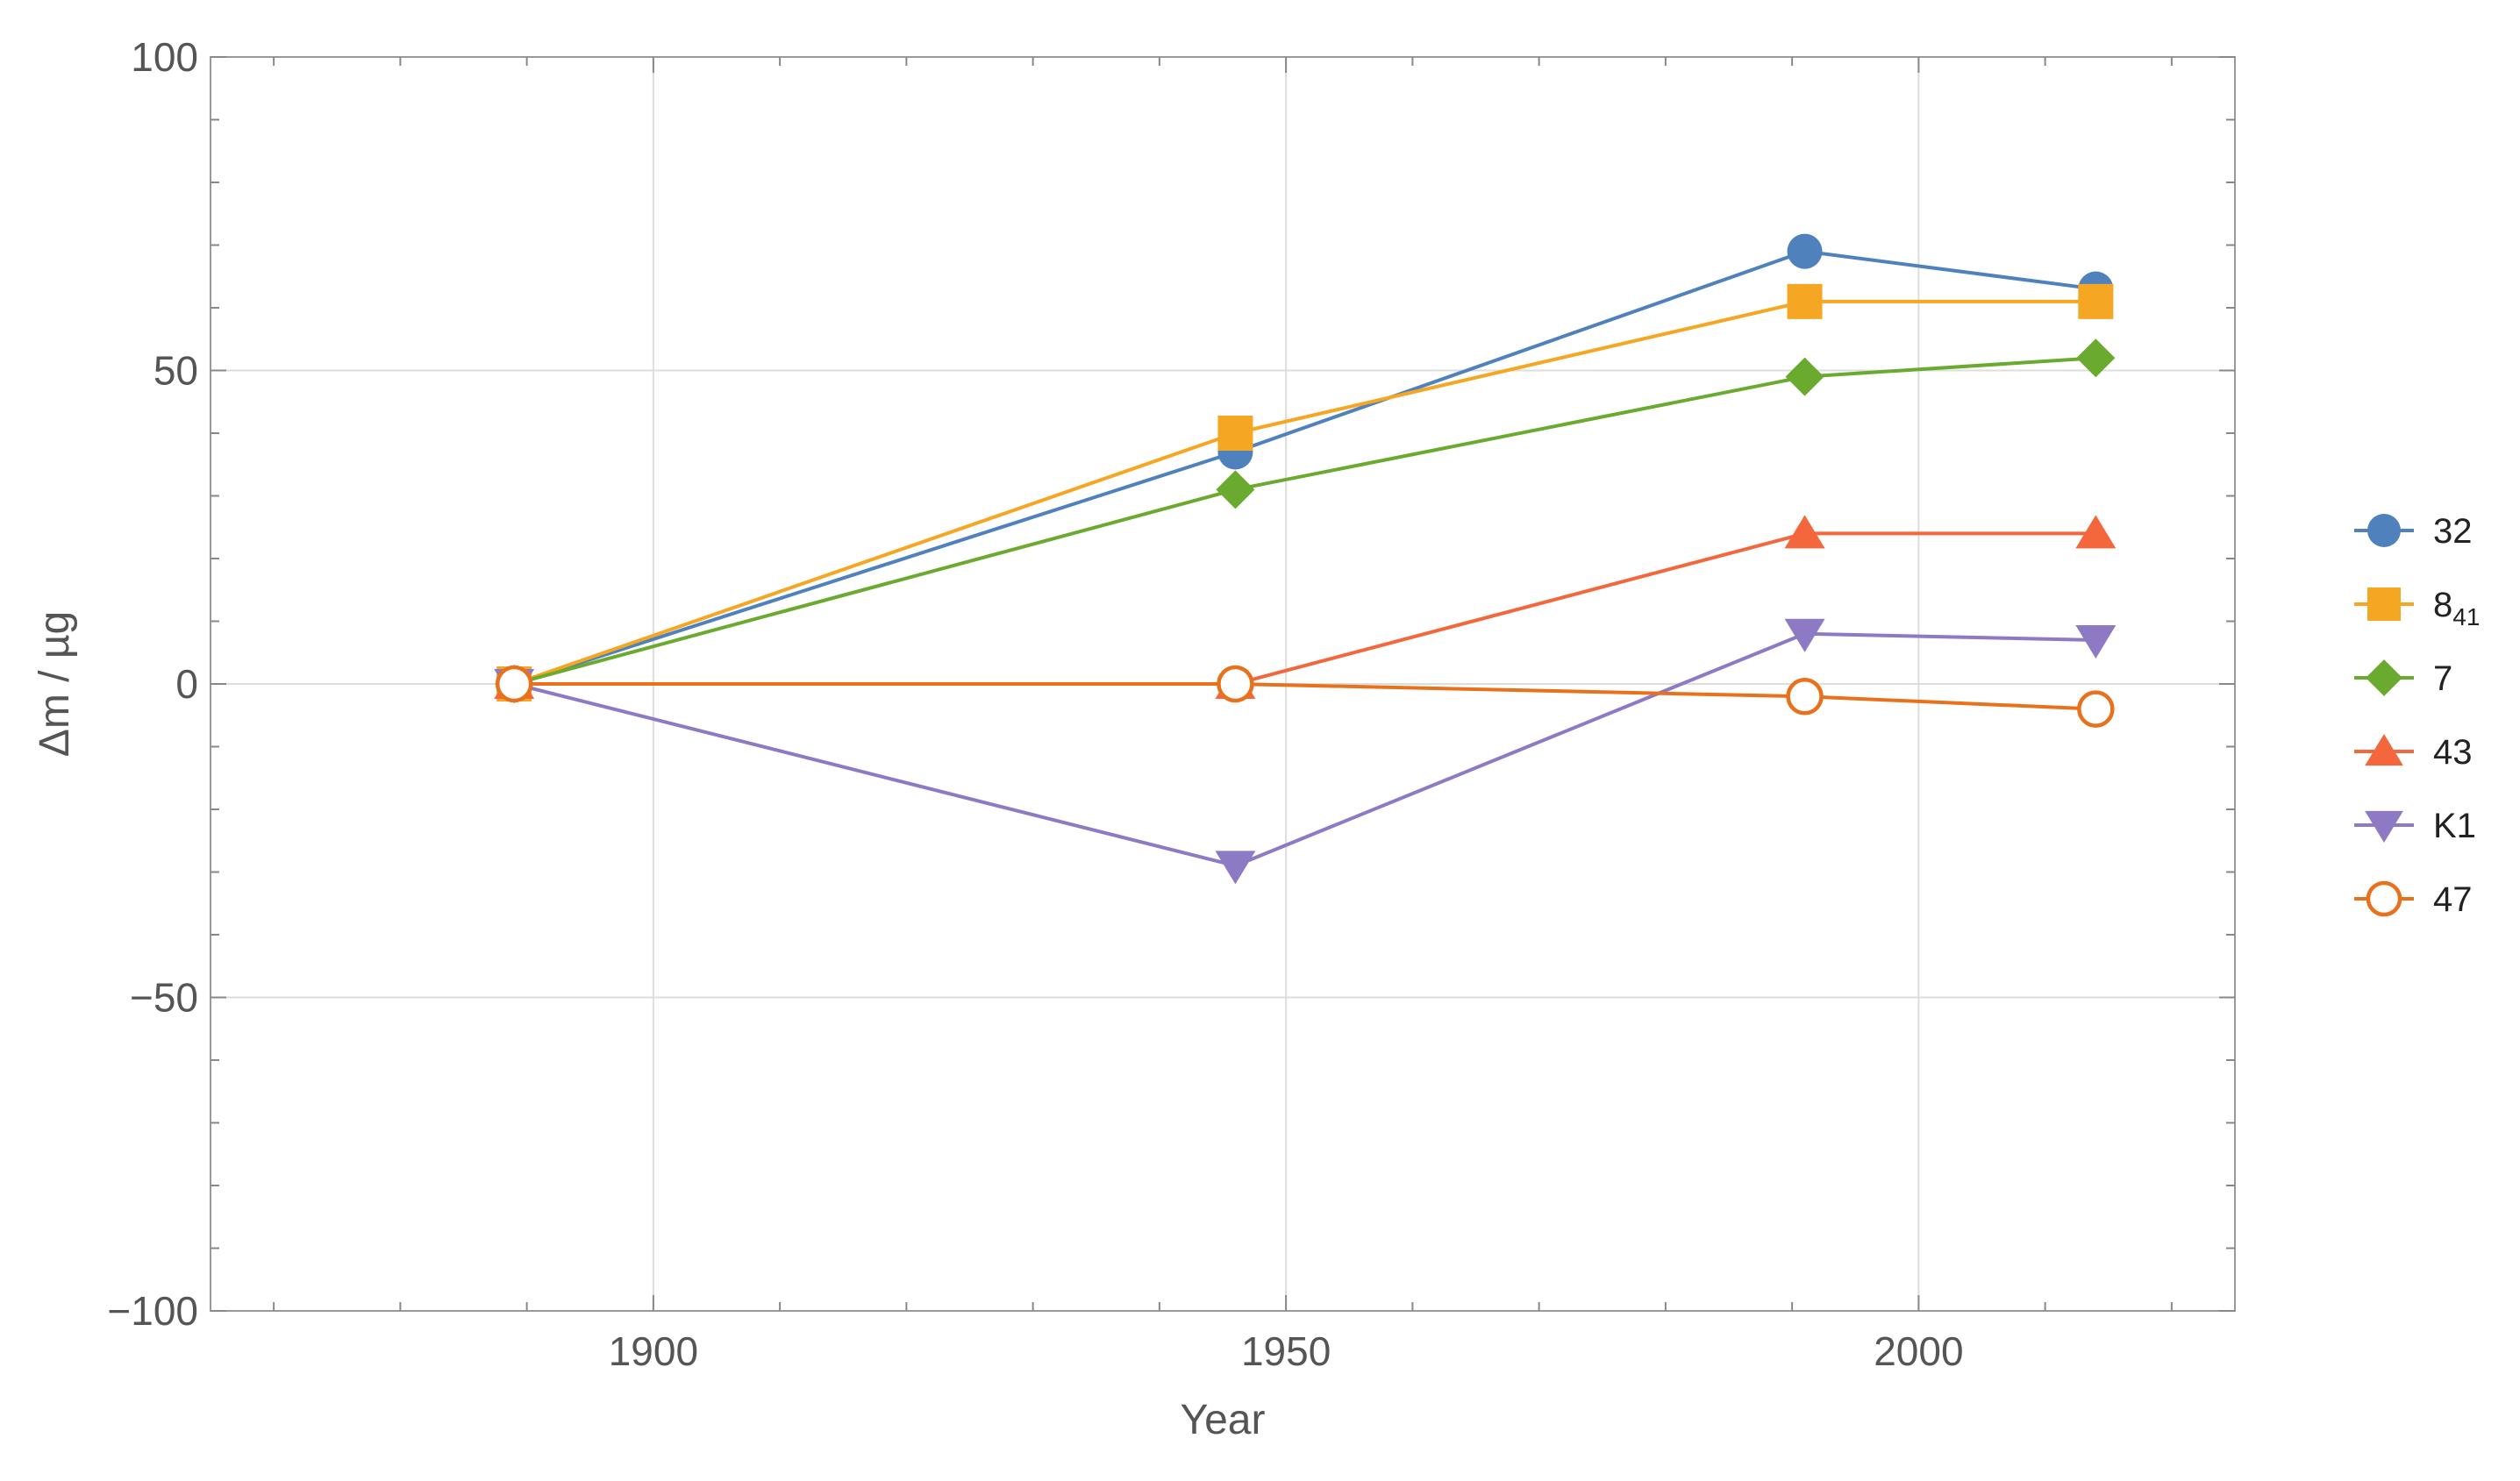 Image resolution: width=2520 pixels, height=1481 pixels. I want to click on legend-item-43: 43, so click(2413, 752).